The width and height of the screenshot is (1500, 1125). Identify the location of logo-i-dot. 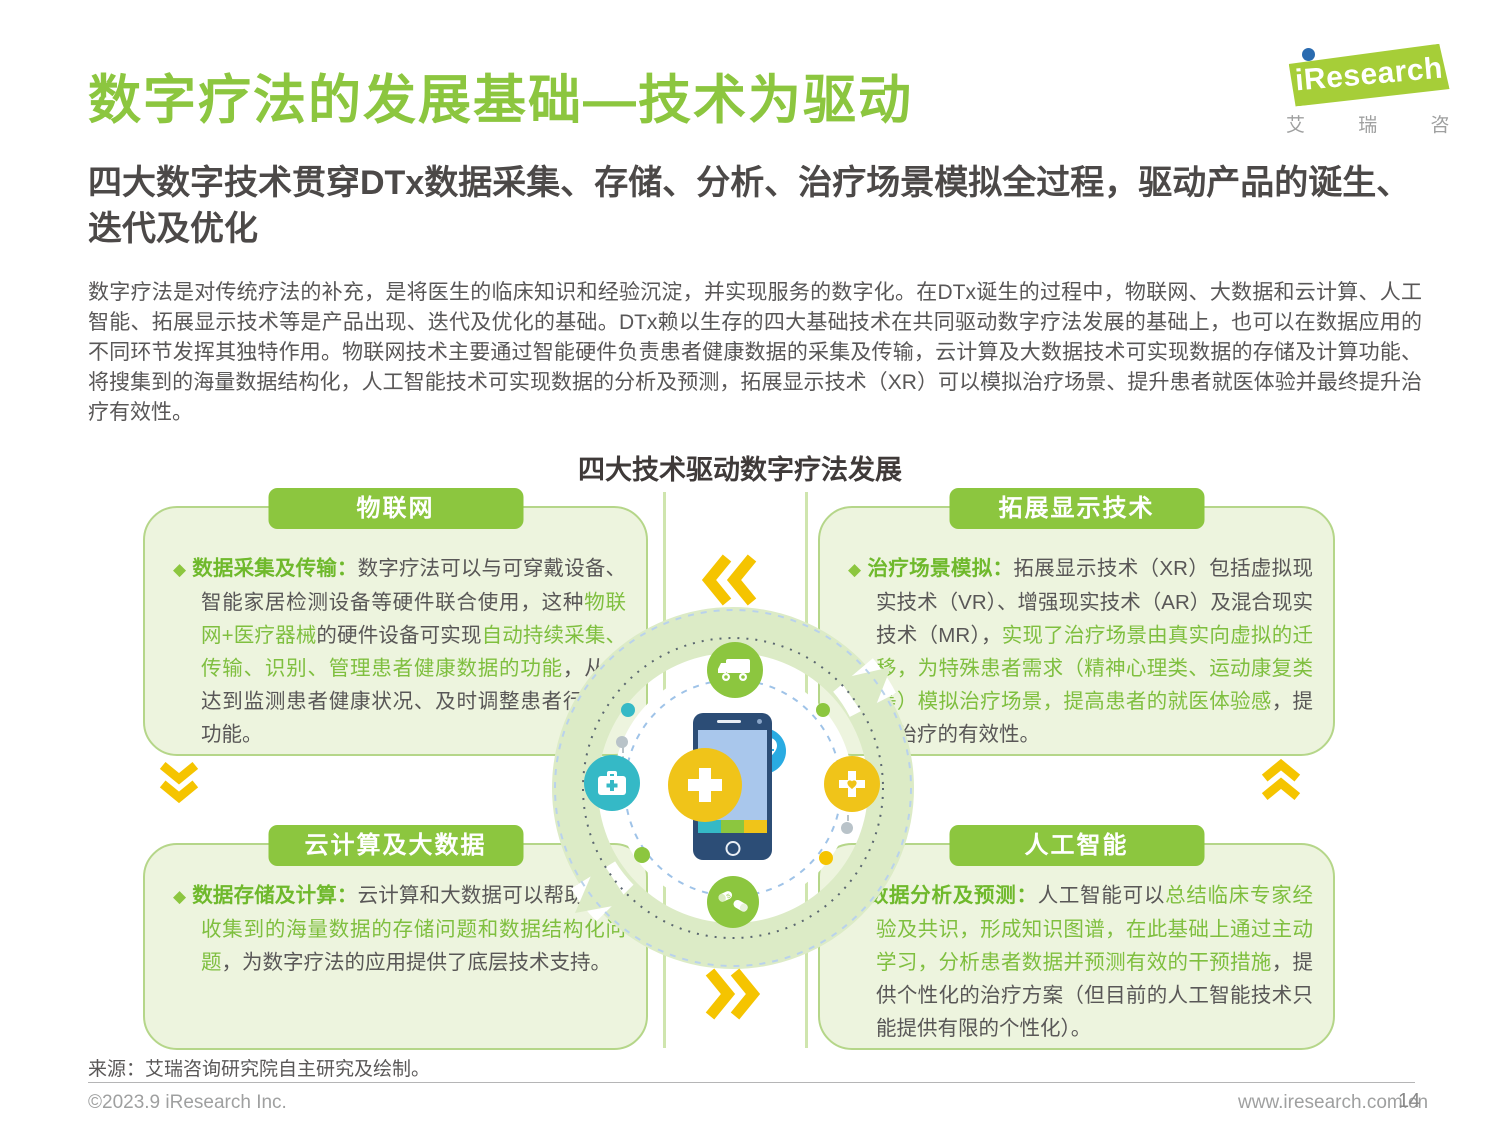
(1308, 54).